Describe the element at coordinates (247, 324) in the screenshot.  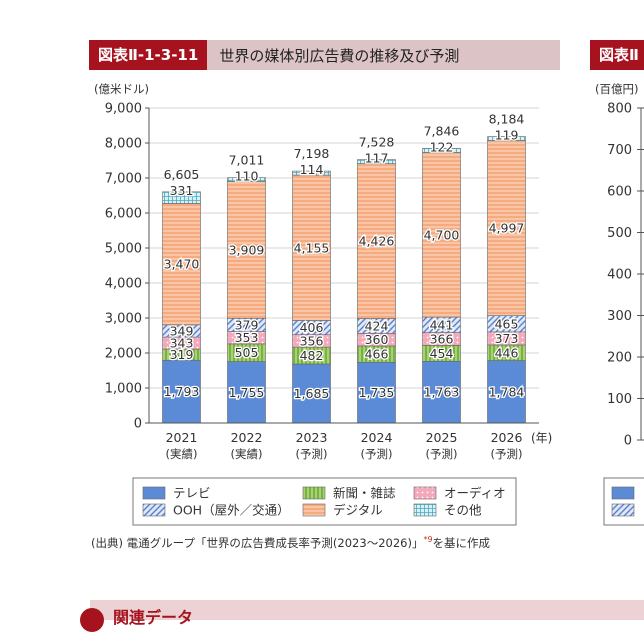
I see `data-label: 379` at that location.